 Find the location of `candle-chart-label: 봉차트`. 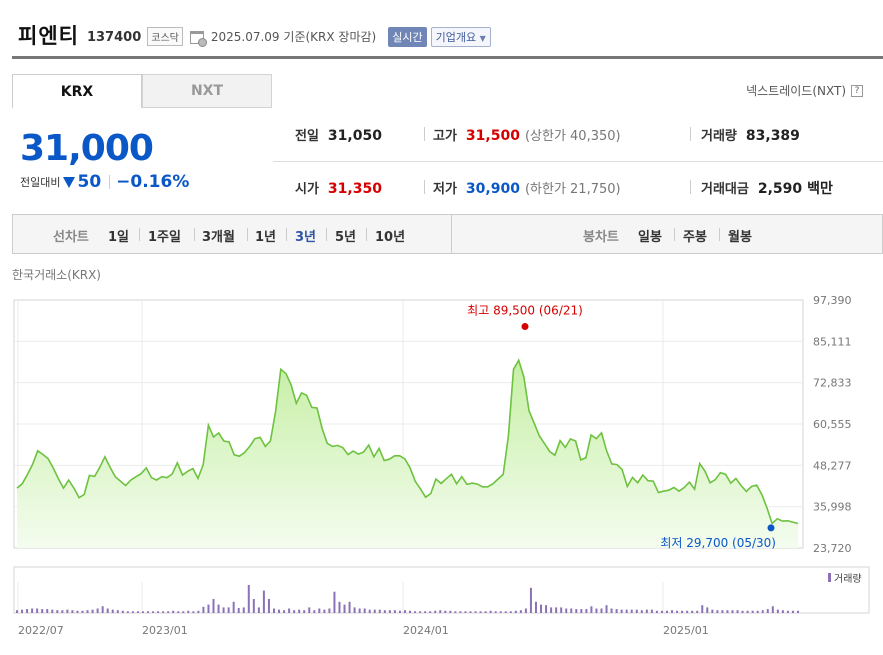

candle-chart-label: 봉차트 is located at coordinates (601, 237).